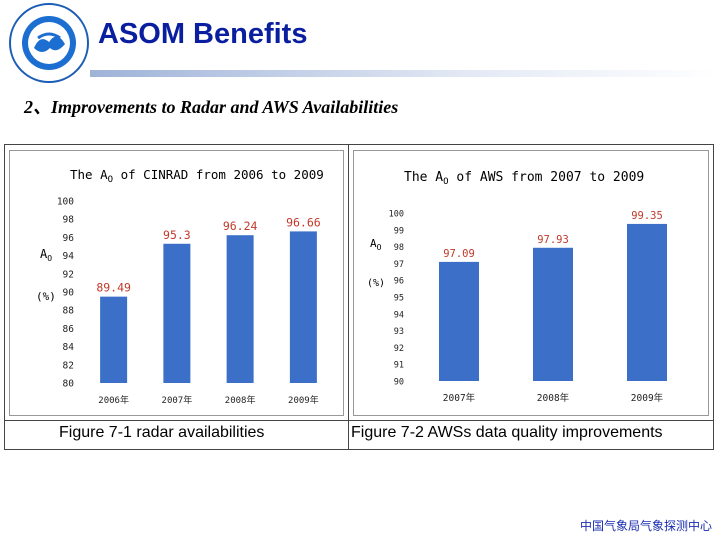 The width and height of the screenshot is (720, 540). Describe the element at coordinates (240, 226) in the screenshot. I see `data-label: 96.24` at that location.